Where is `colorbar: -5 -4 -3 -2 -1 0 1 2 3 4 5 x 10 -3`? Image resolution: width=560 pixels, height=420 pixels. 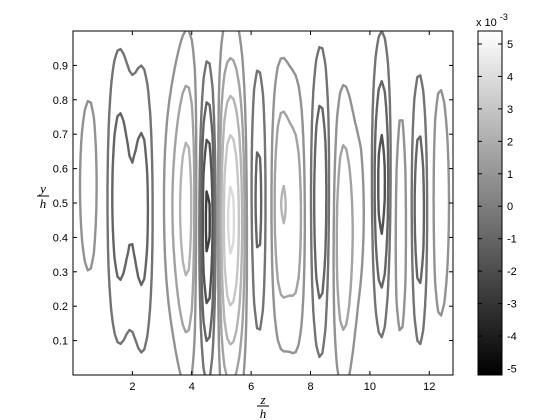 colorbar: -5 -4 -3 -2 -1 0 1 2 3 4 5 x 10 -3 is located at coordinates (496, 194).